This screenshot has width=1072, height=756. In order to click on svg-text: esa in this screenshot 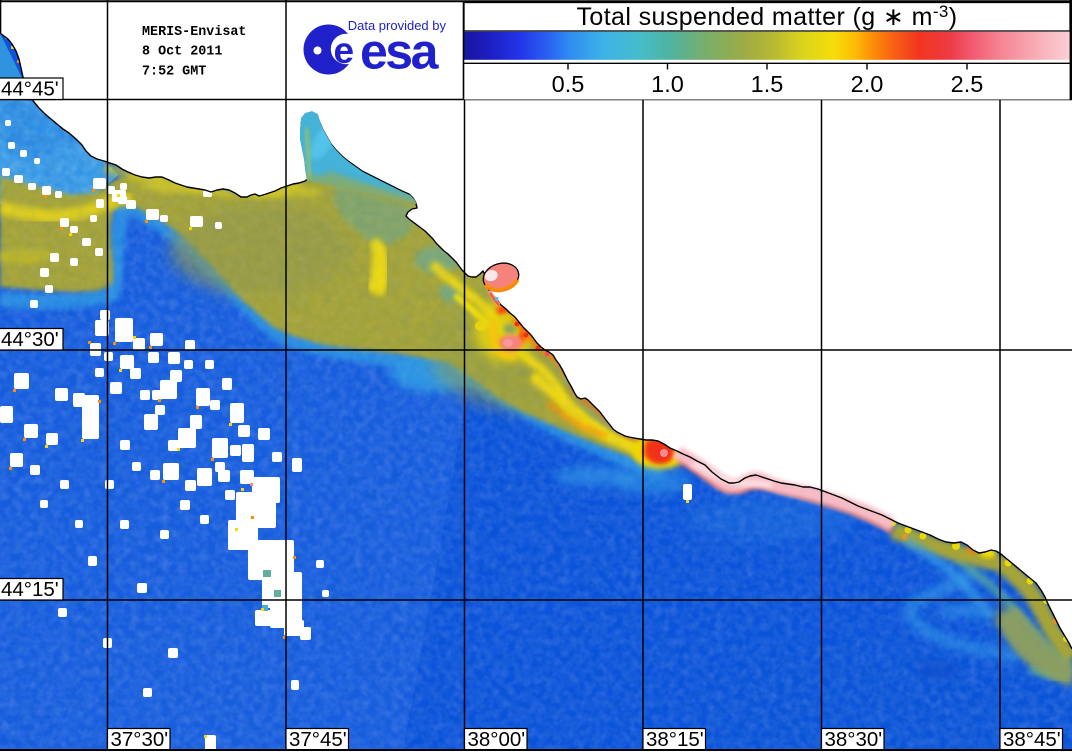, I will do `click(400, 52)`.